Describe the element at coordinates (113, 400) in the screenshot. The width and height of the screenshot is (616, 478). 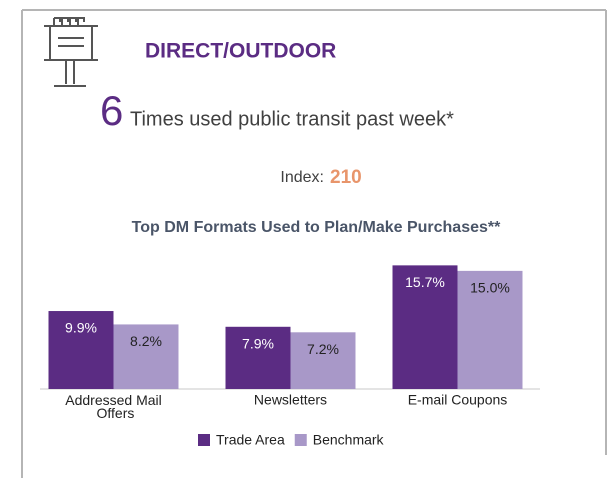
I see `label-line: Addressed Mail` at that location.